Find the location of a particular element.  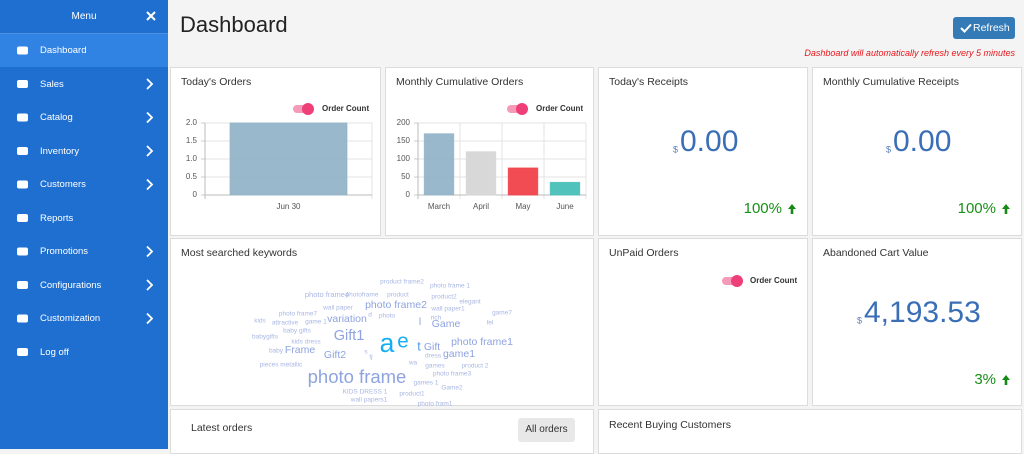

menu-item: Log off is located at coordinates (54, 352).